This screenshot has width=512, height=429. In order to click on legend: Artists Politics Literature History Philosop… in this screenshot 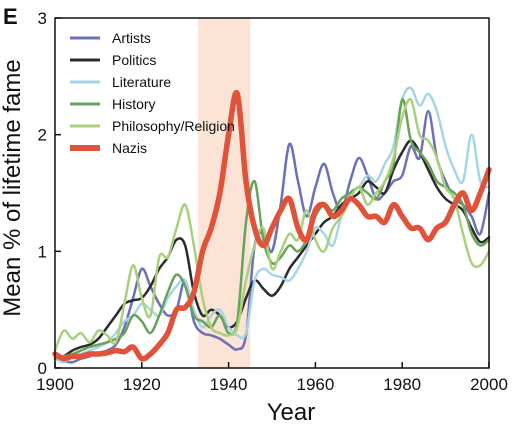, I will do `click(152, 93)`.